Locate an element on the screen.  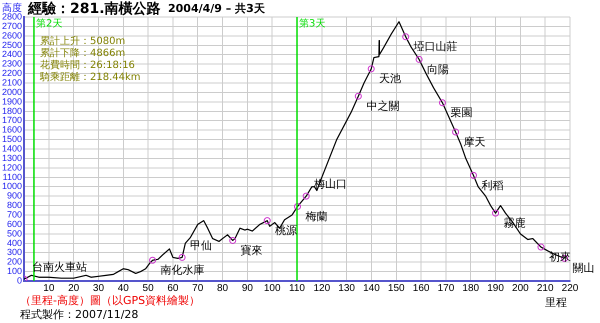
annotation: 利稻 is located at coordinates (492, 185).